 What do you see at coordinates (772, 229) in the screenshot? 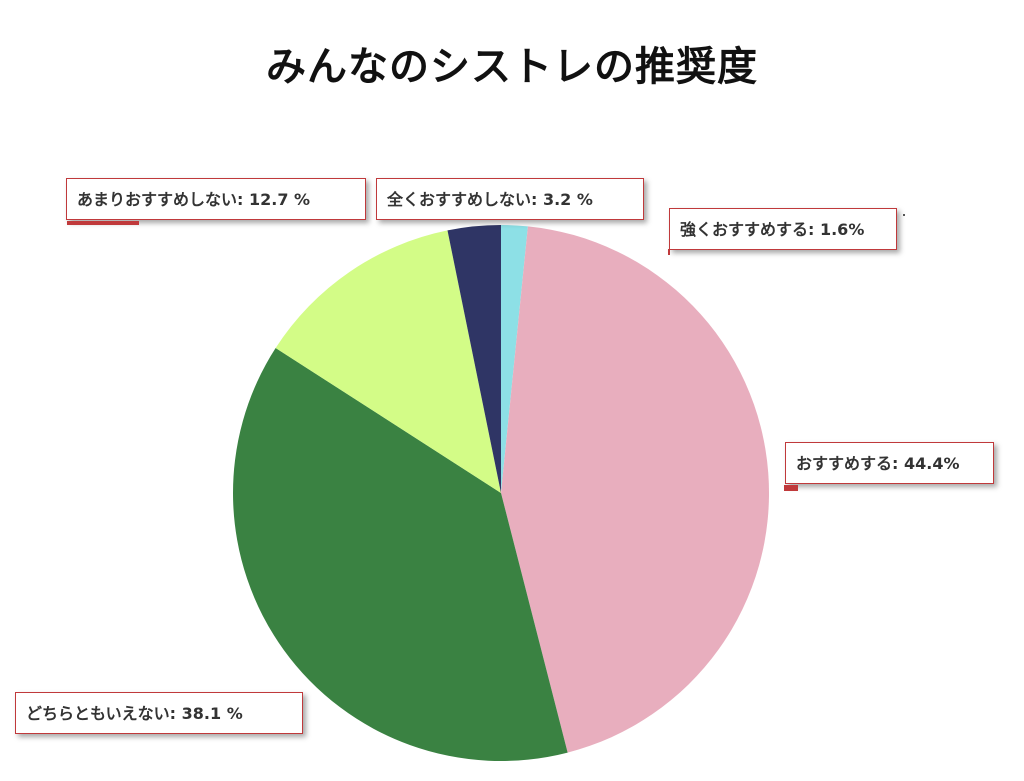
I see `label-text: 強くおすすめする: 1.6%` at bounding box center [772, 229].